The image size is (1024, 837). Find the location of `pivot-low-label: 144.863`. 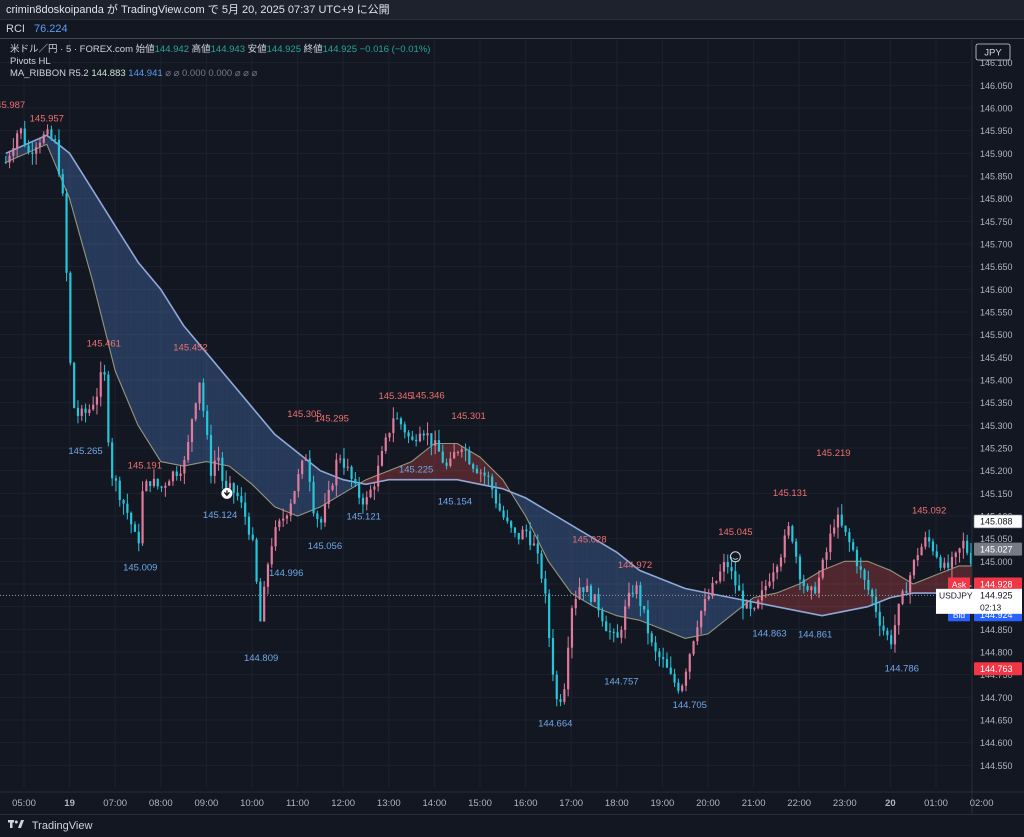

pivot-low-label: 144.863 is located at coordinates (769, 633).